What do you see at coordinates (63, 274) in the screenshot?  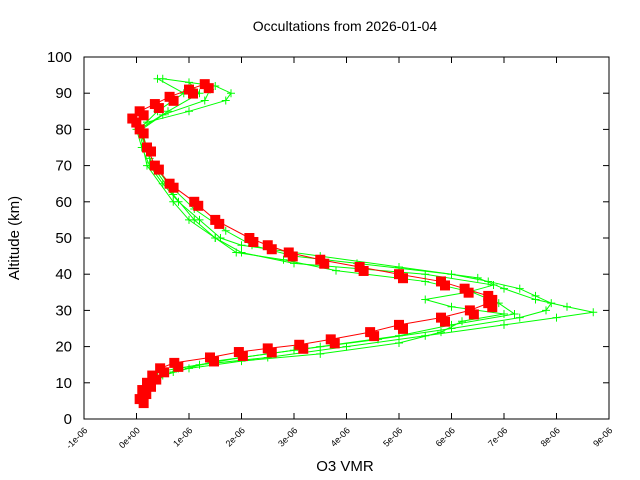 I see `y-tick-label: 40` at bounding box center [63, 274].